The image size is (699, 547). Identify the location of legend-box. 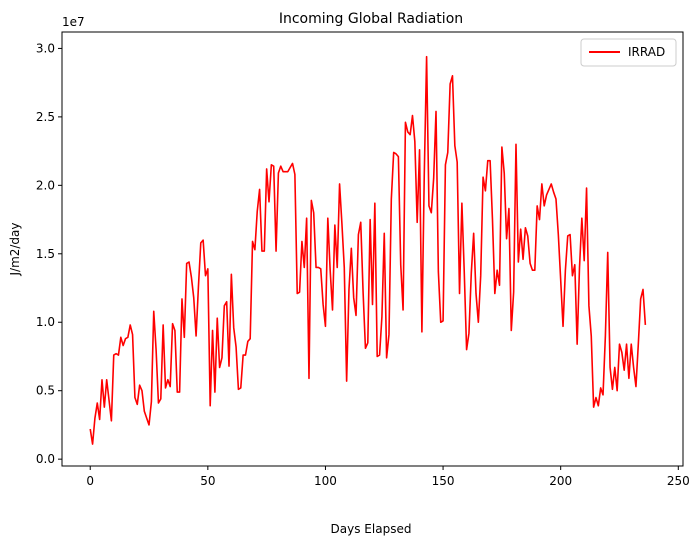
(628, 52).